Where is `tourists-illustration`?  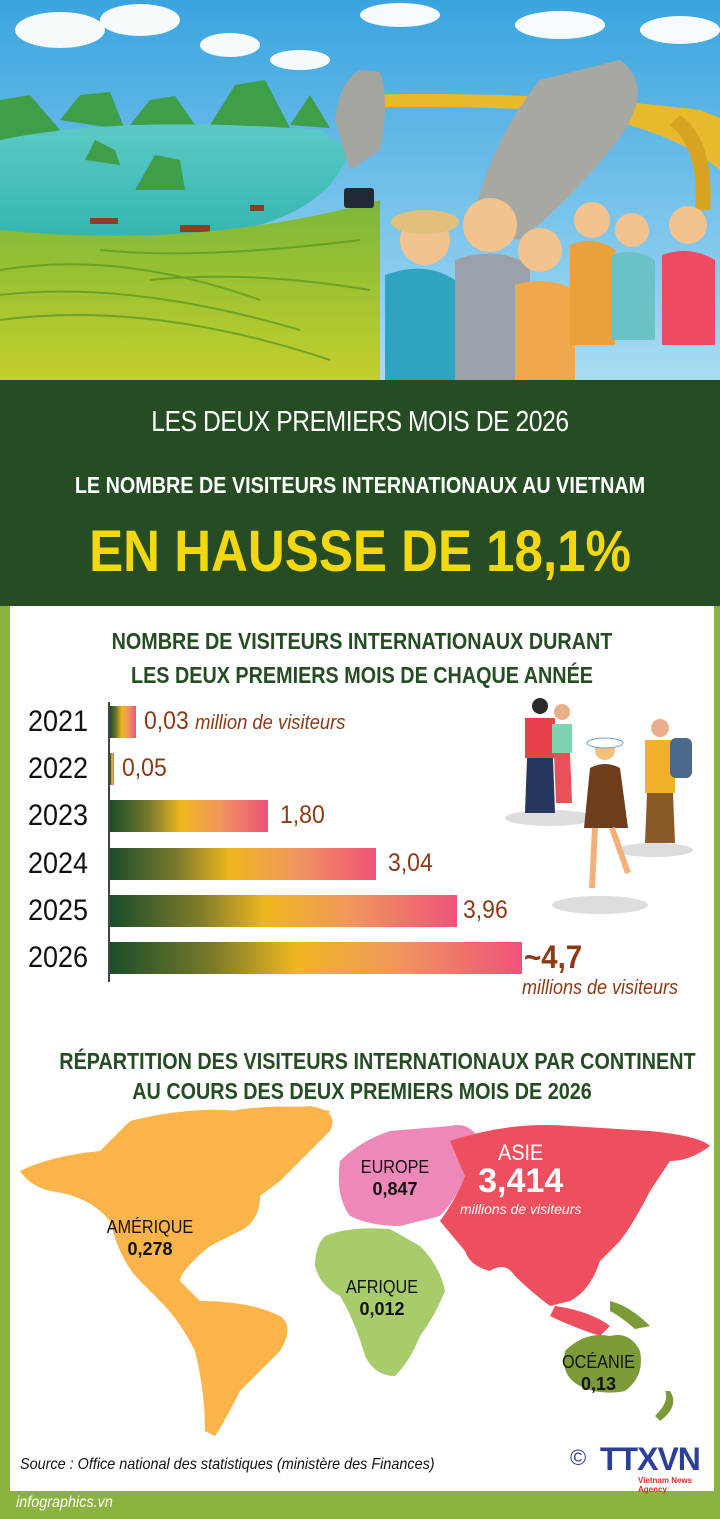 tourists-illustration is located at coordinates (599, 806).